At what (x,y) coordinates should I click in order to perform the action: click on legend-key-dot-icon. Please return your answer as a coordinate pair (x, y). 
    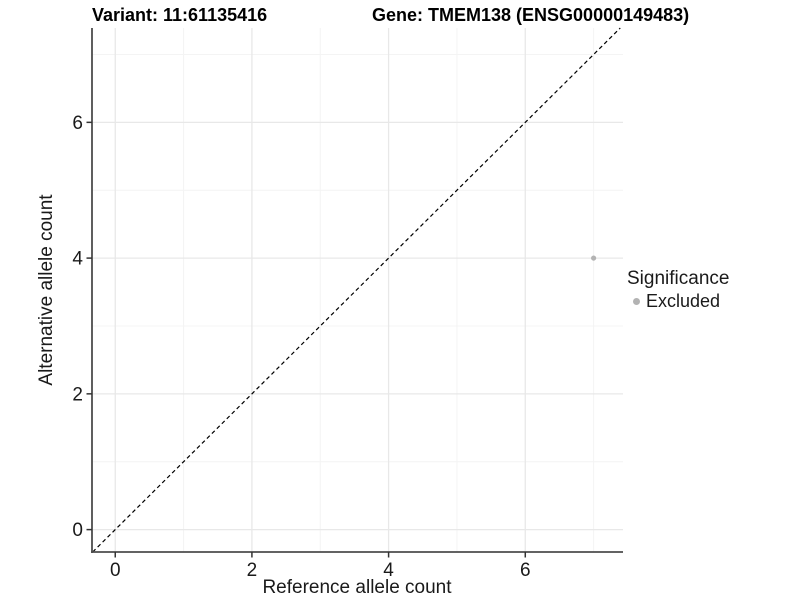
    Looking at the image, I should click on (636, 301).